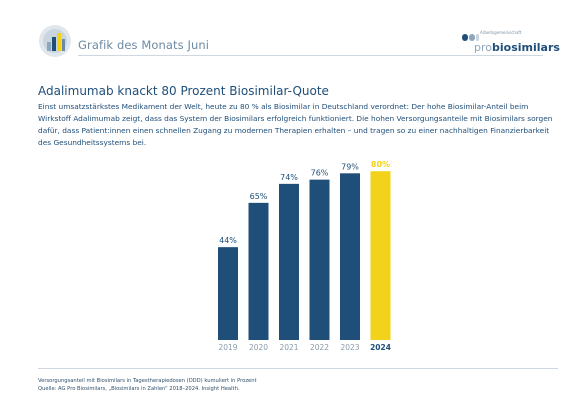 This screenshot has height=414, width=586. What do you see at coordinates (501, 32) in the screenshot?
I see `logo-subtitle: Arbeitsgemeinschaft` at bounding box center [501, 32].